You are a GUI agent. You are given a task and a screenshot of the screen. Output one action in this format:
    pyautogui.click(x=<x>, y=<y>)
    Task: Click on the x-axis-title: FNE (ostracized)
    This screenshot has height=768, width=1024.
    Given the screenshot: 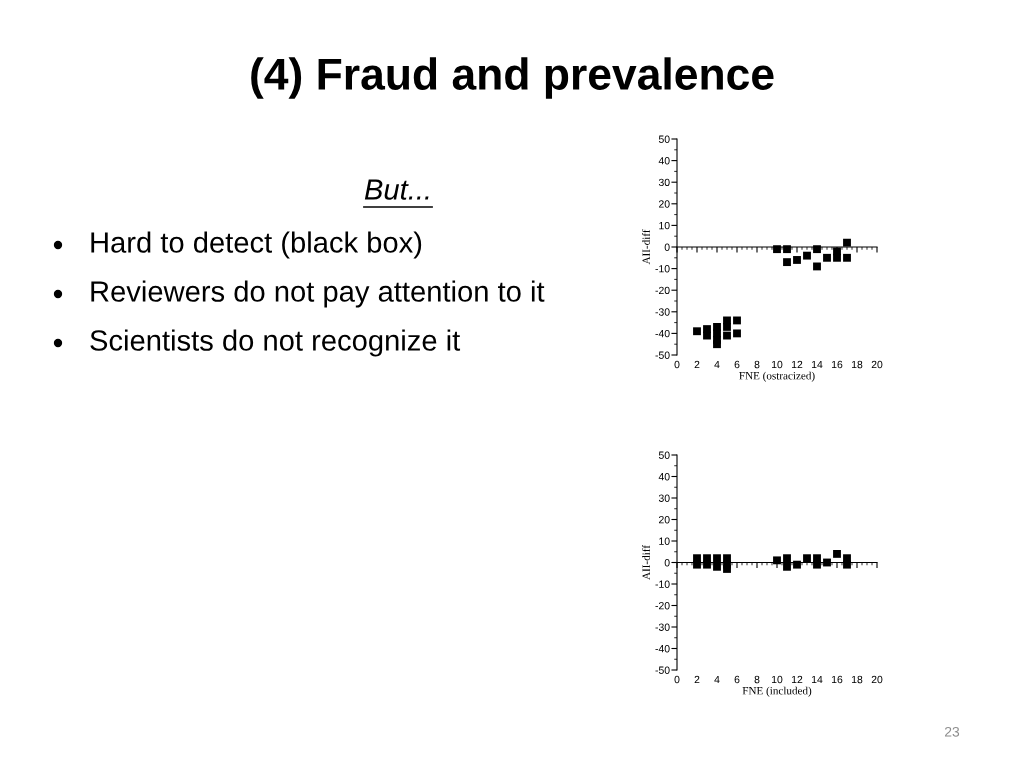 What is the action you would take?
    pyautogui.click(x=777, y=376)
    